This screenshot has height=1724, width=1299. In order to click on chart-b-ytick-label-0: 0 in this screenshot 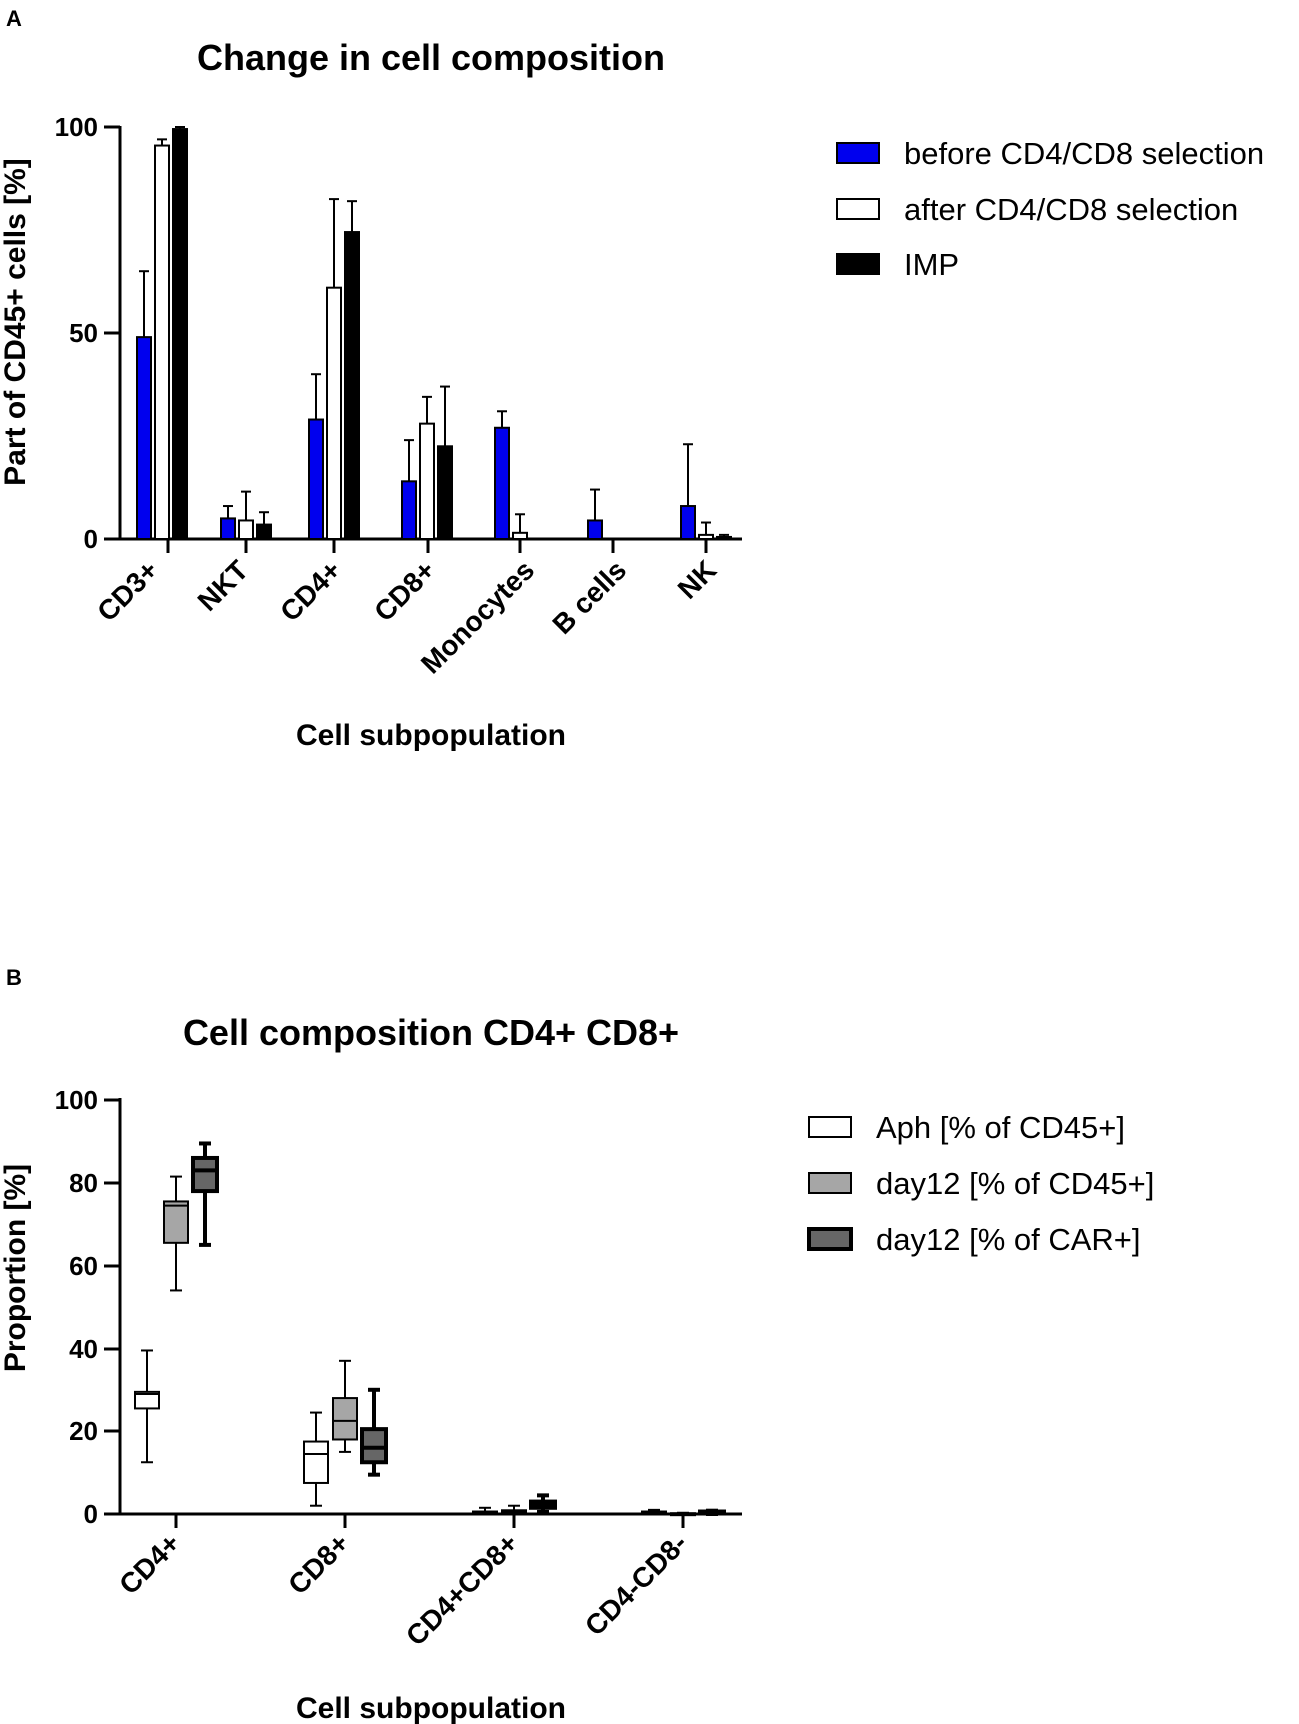, I will do `click(91, 1514)`.